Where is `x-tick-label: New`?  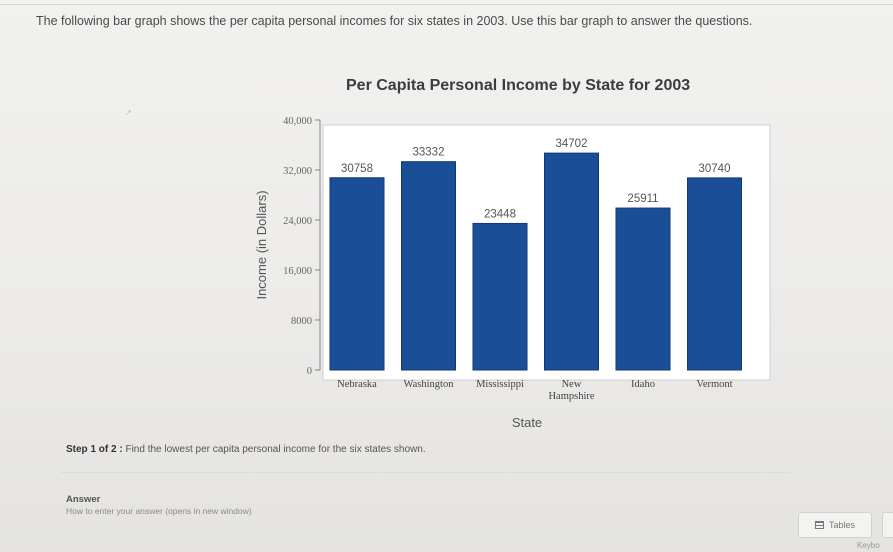 x-tick-label: New is located at coordinates (572, 384).